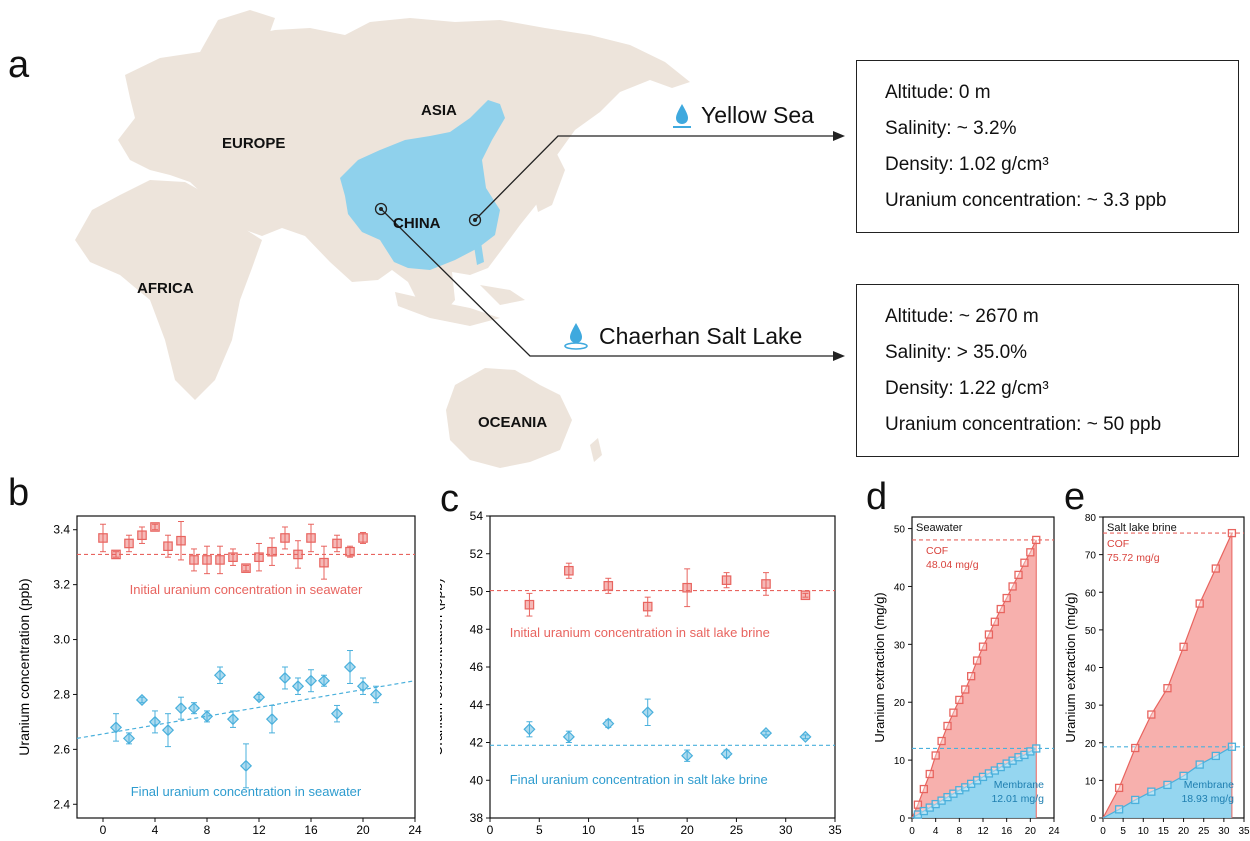 Image resolution: width=1250 pixels, height=841 pixels. Describe the element at coordinates (952, 565) in the screenshot. I see `cof-value-label: 48.04 mg/g` at that location.